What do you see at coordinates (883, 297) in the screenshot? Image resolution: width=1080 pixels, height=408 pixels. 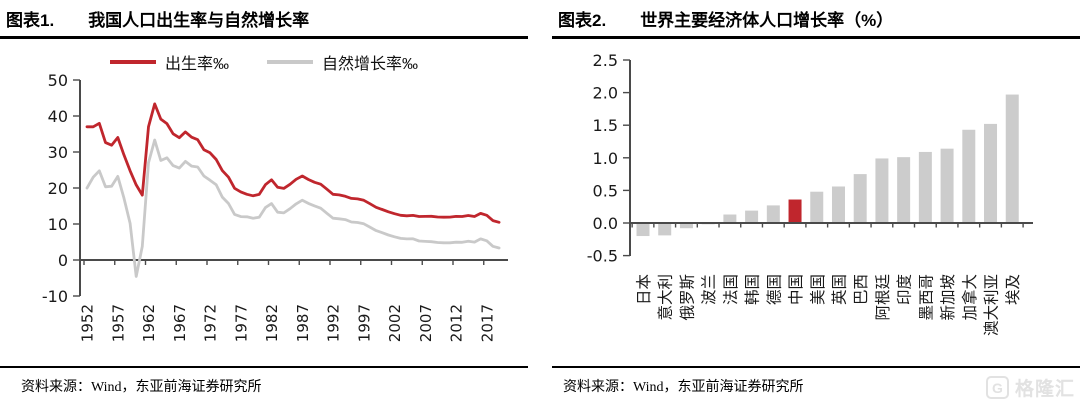 I see `svg-text: 阿根廷` at bounding box center [883, 297].